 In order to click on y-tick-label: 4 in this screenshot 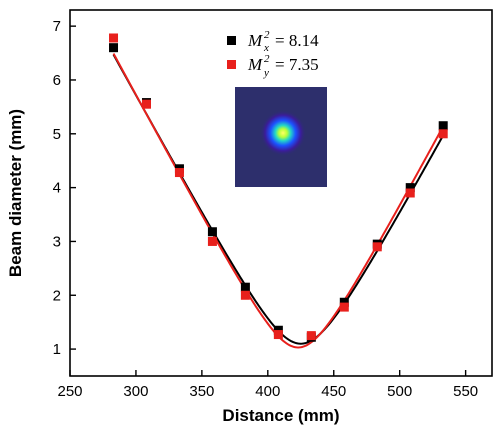, I will do `click(57, 188)`.